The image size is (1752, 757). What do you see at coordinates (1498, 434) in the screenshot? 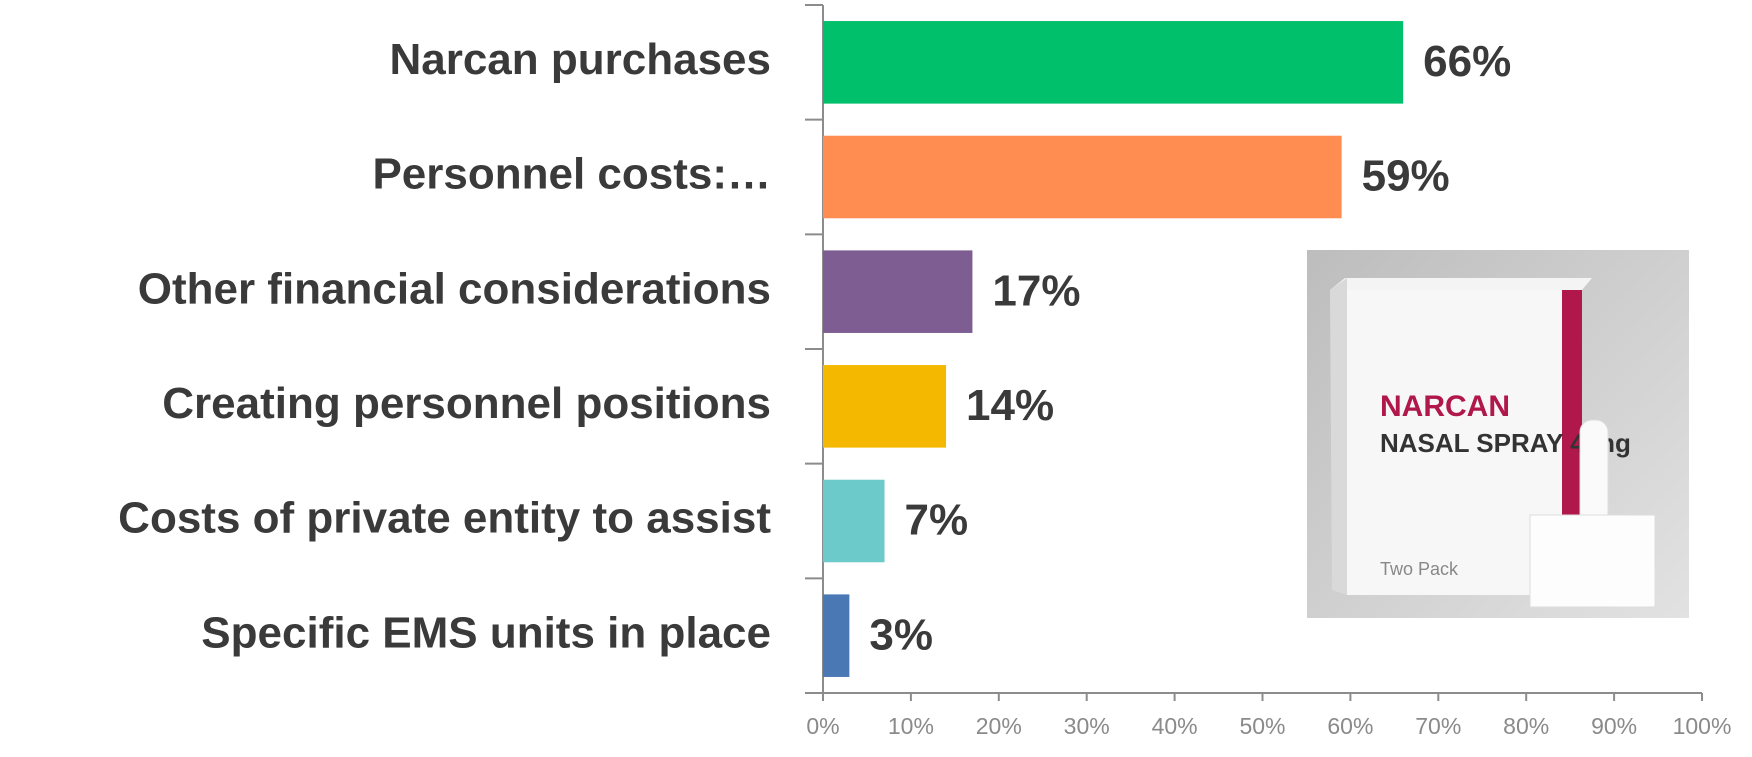
I see `product-photo: NARCAN NASAL SPRAY 4 mg Two Pack` at bounding box center [1498, 434].